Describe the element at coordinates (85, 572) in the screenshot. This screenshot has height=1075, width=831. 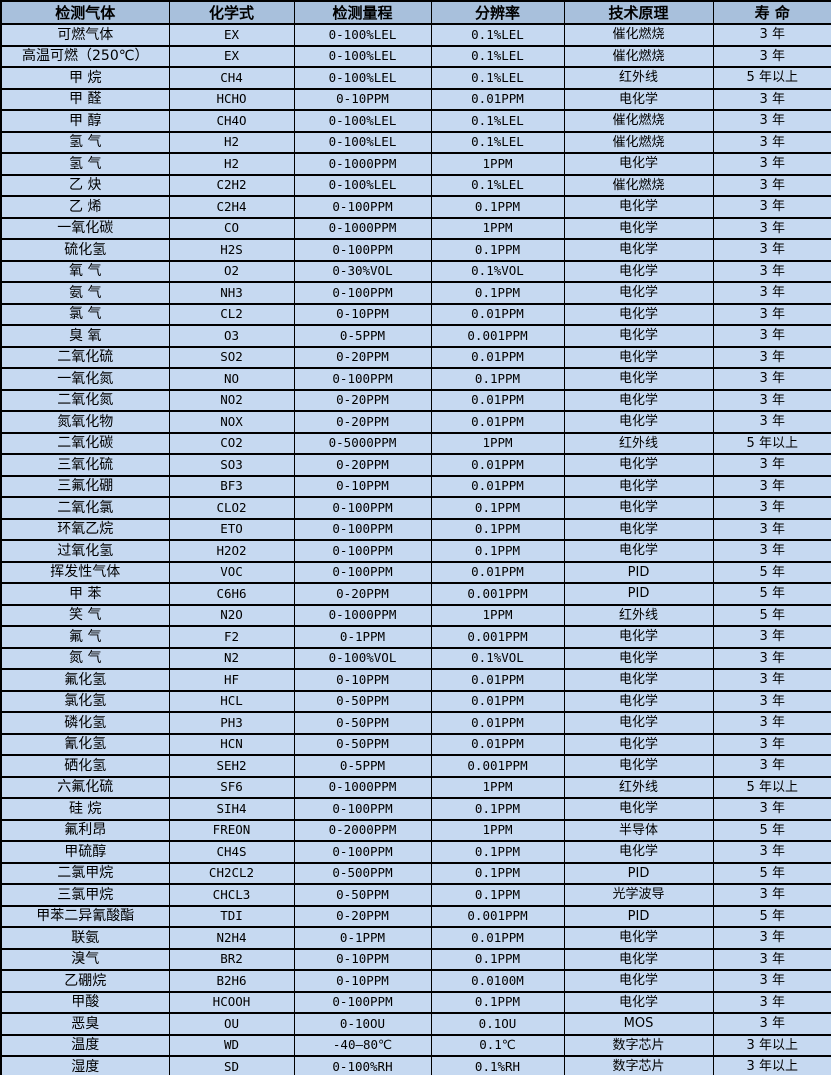
I see `cell-gas-name: 挥发性气体` at that location.